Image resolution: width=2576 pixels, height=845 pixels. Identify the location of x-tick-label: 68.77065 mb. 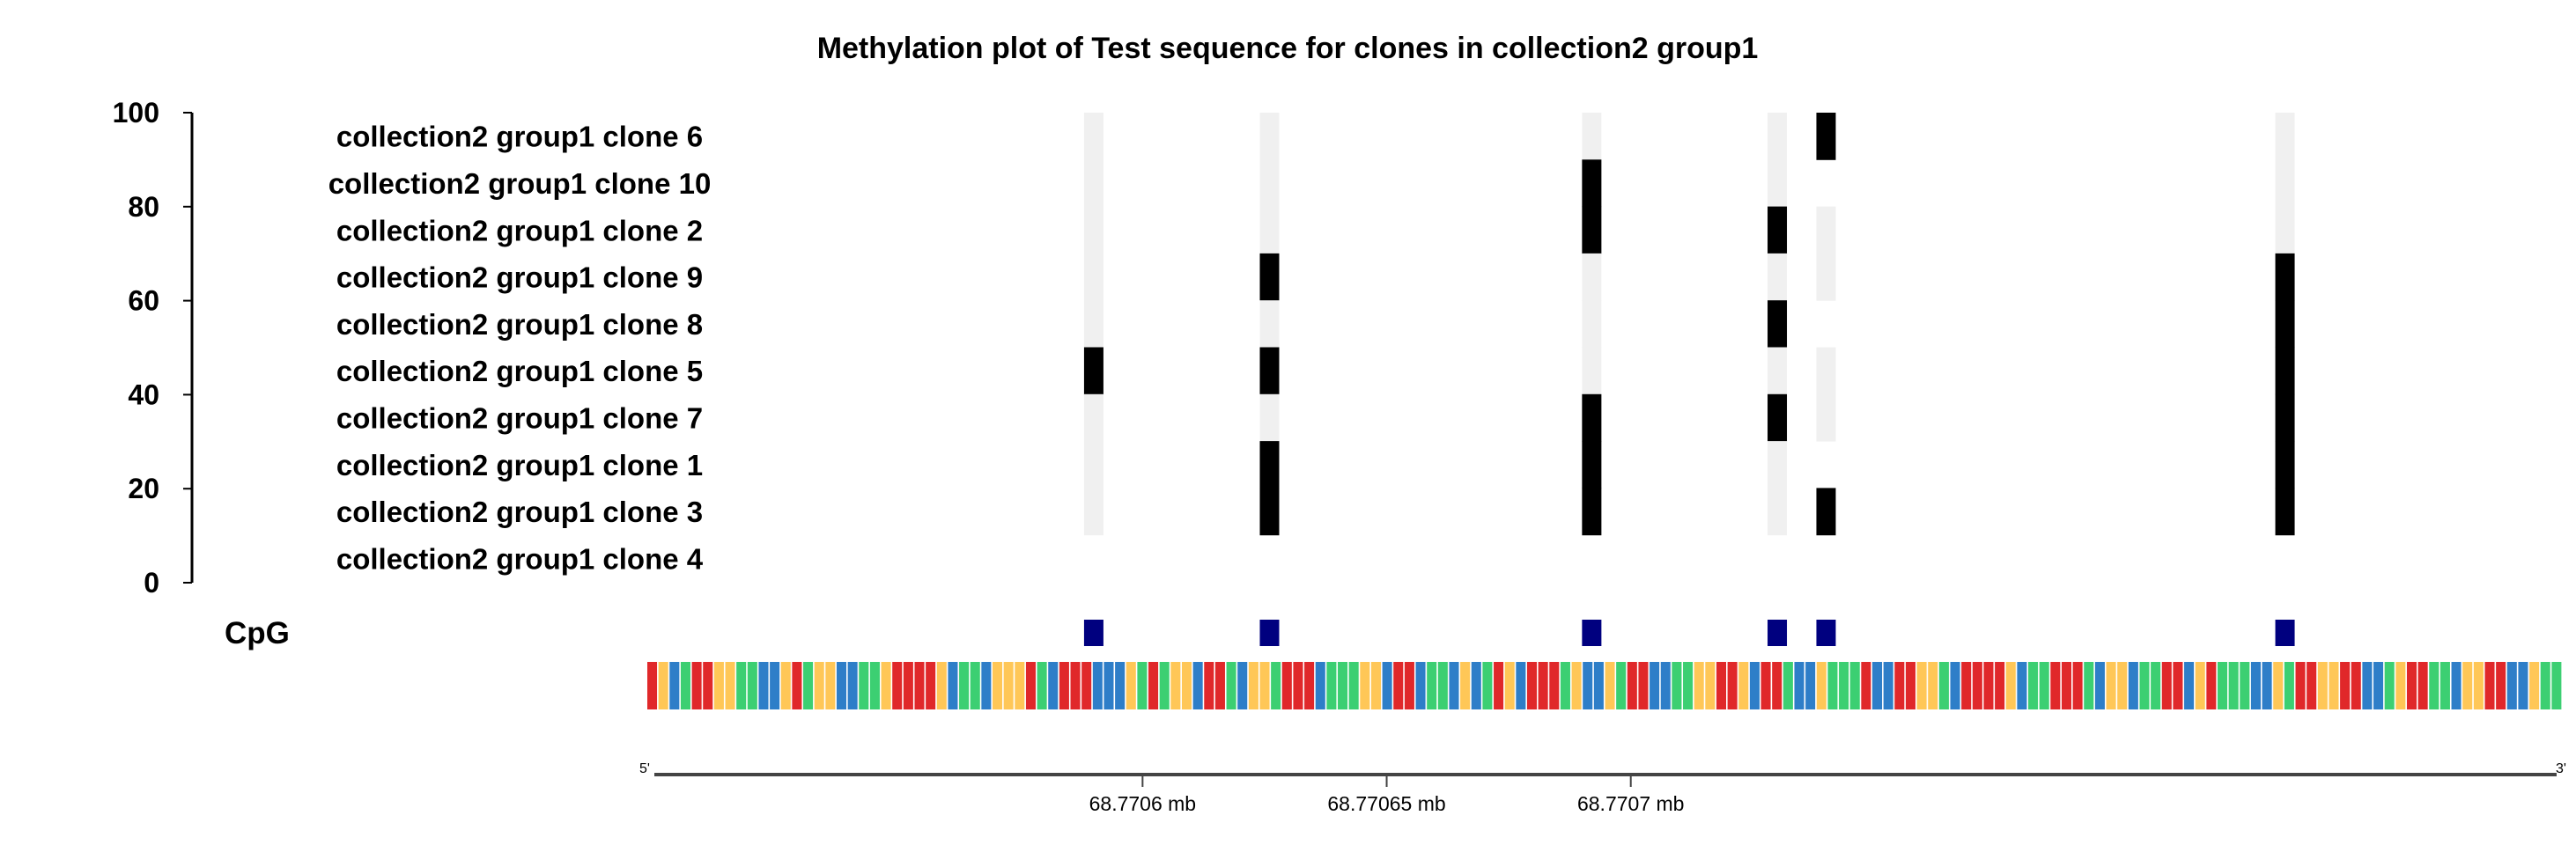
(1386, 804).